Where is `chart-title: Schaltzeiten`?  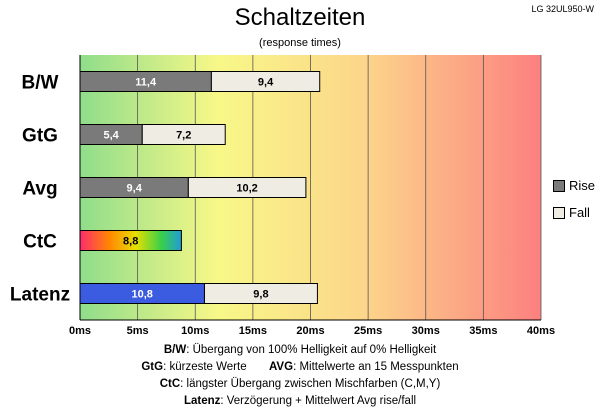 chart-title: Schaltzeiten is located at coordinates (300, 17).